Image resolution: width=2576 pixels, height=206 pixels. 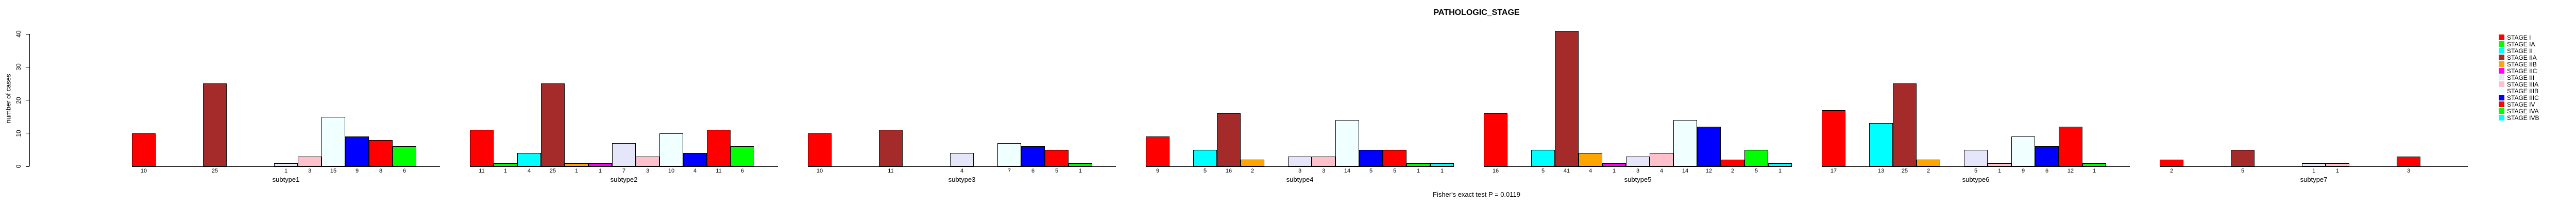 I want to click on legend-label: STAGE IIA, so click(x=2522, y=57).